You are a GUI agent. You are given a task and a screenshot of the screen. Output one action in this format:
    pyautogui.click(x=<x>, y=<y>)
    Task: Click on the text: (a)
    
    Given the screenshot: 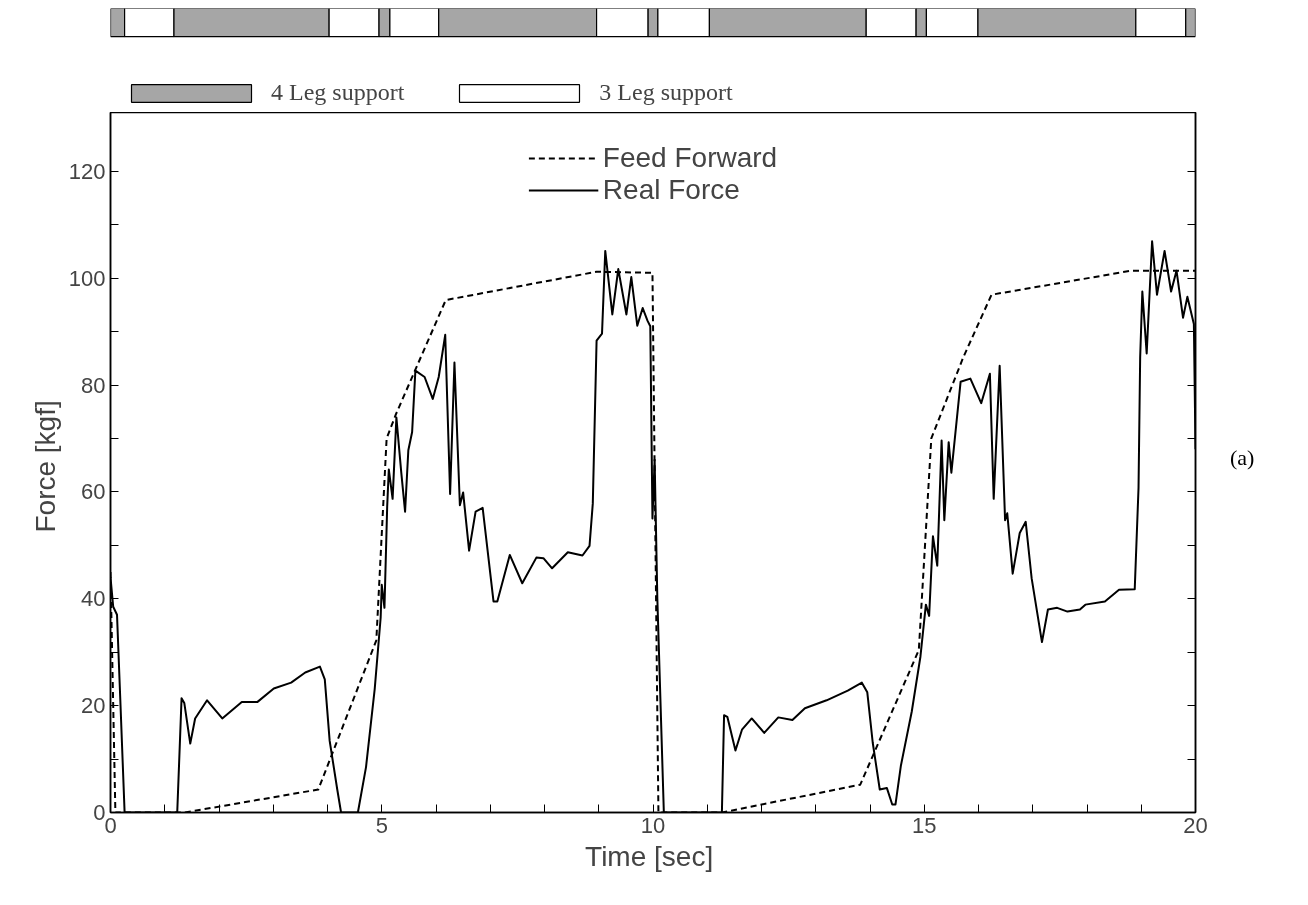 What is the action you would take?
    pyautogui.click(x=1242, y=458)
    